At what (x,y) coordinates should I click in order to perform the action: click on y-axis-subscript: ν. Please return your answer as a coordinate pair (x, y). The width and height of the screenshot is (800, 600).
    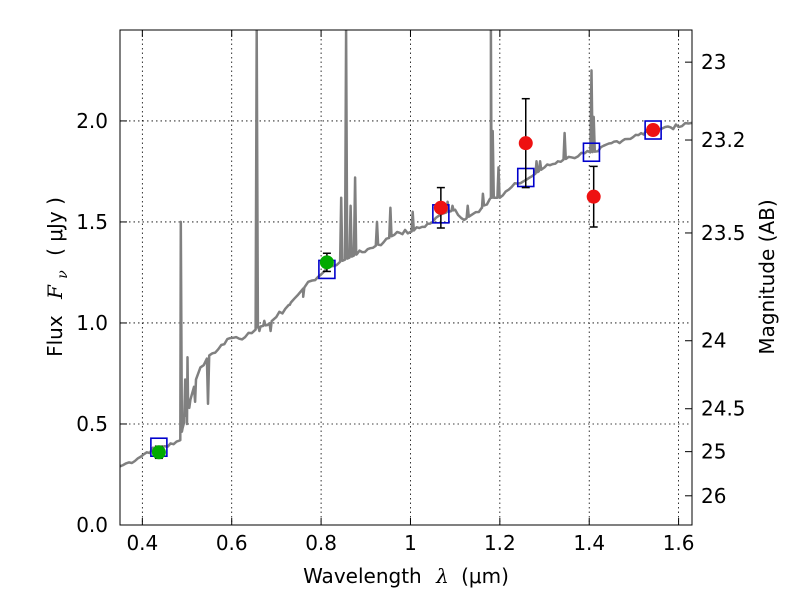
    Looking at the image, I should click on (63, 274).